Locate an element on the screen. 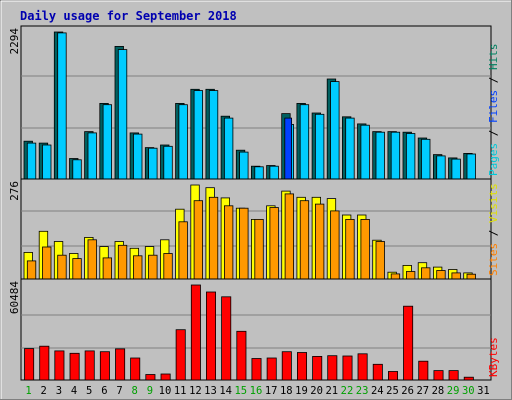 Image resolution: width=512 pixels, height=400 pixels. y-max-label: 60484 is located at coordinates (14, 297).